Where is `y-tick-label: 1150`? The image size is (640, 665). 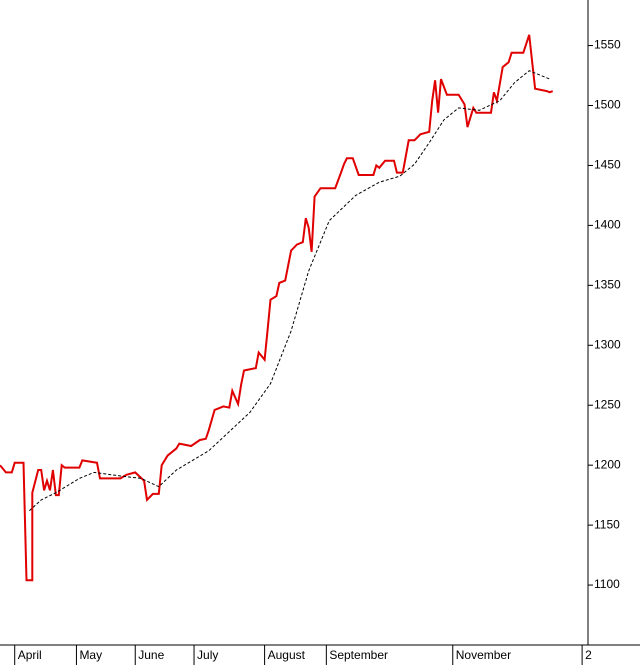 y-tick-label: 1150 is located at coordinates (607, 524).